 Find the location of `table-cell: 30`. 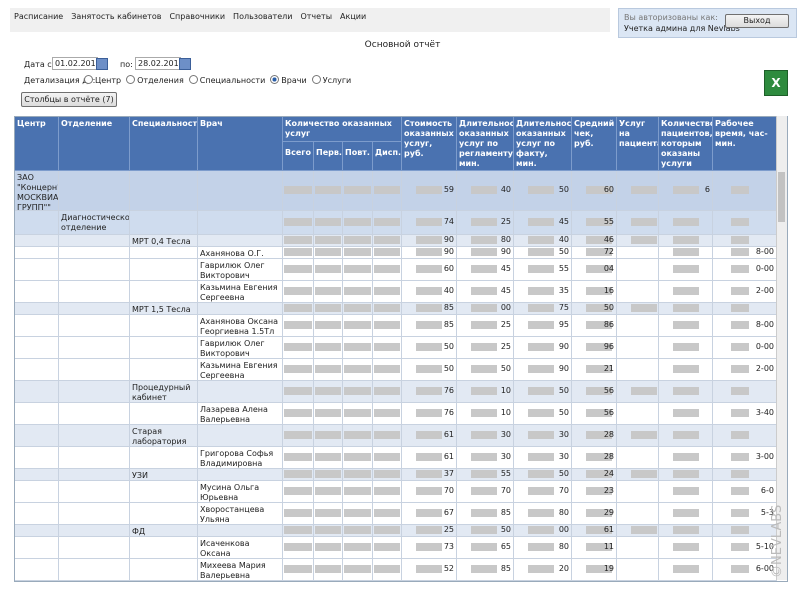

table-cell: 30 is located at coordinates (485, 458).